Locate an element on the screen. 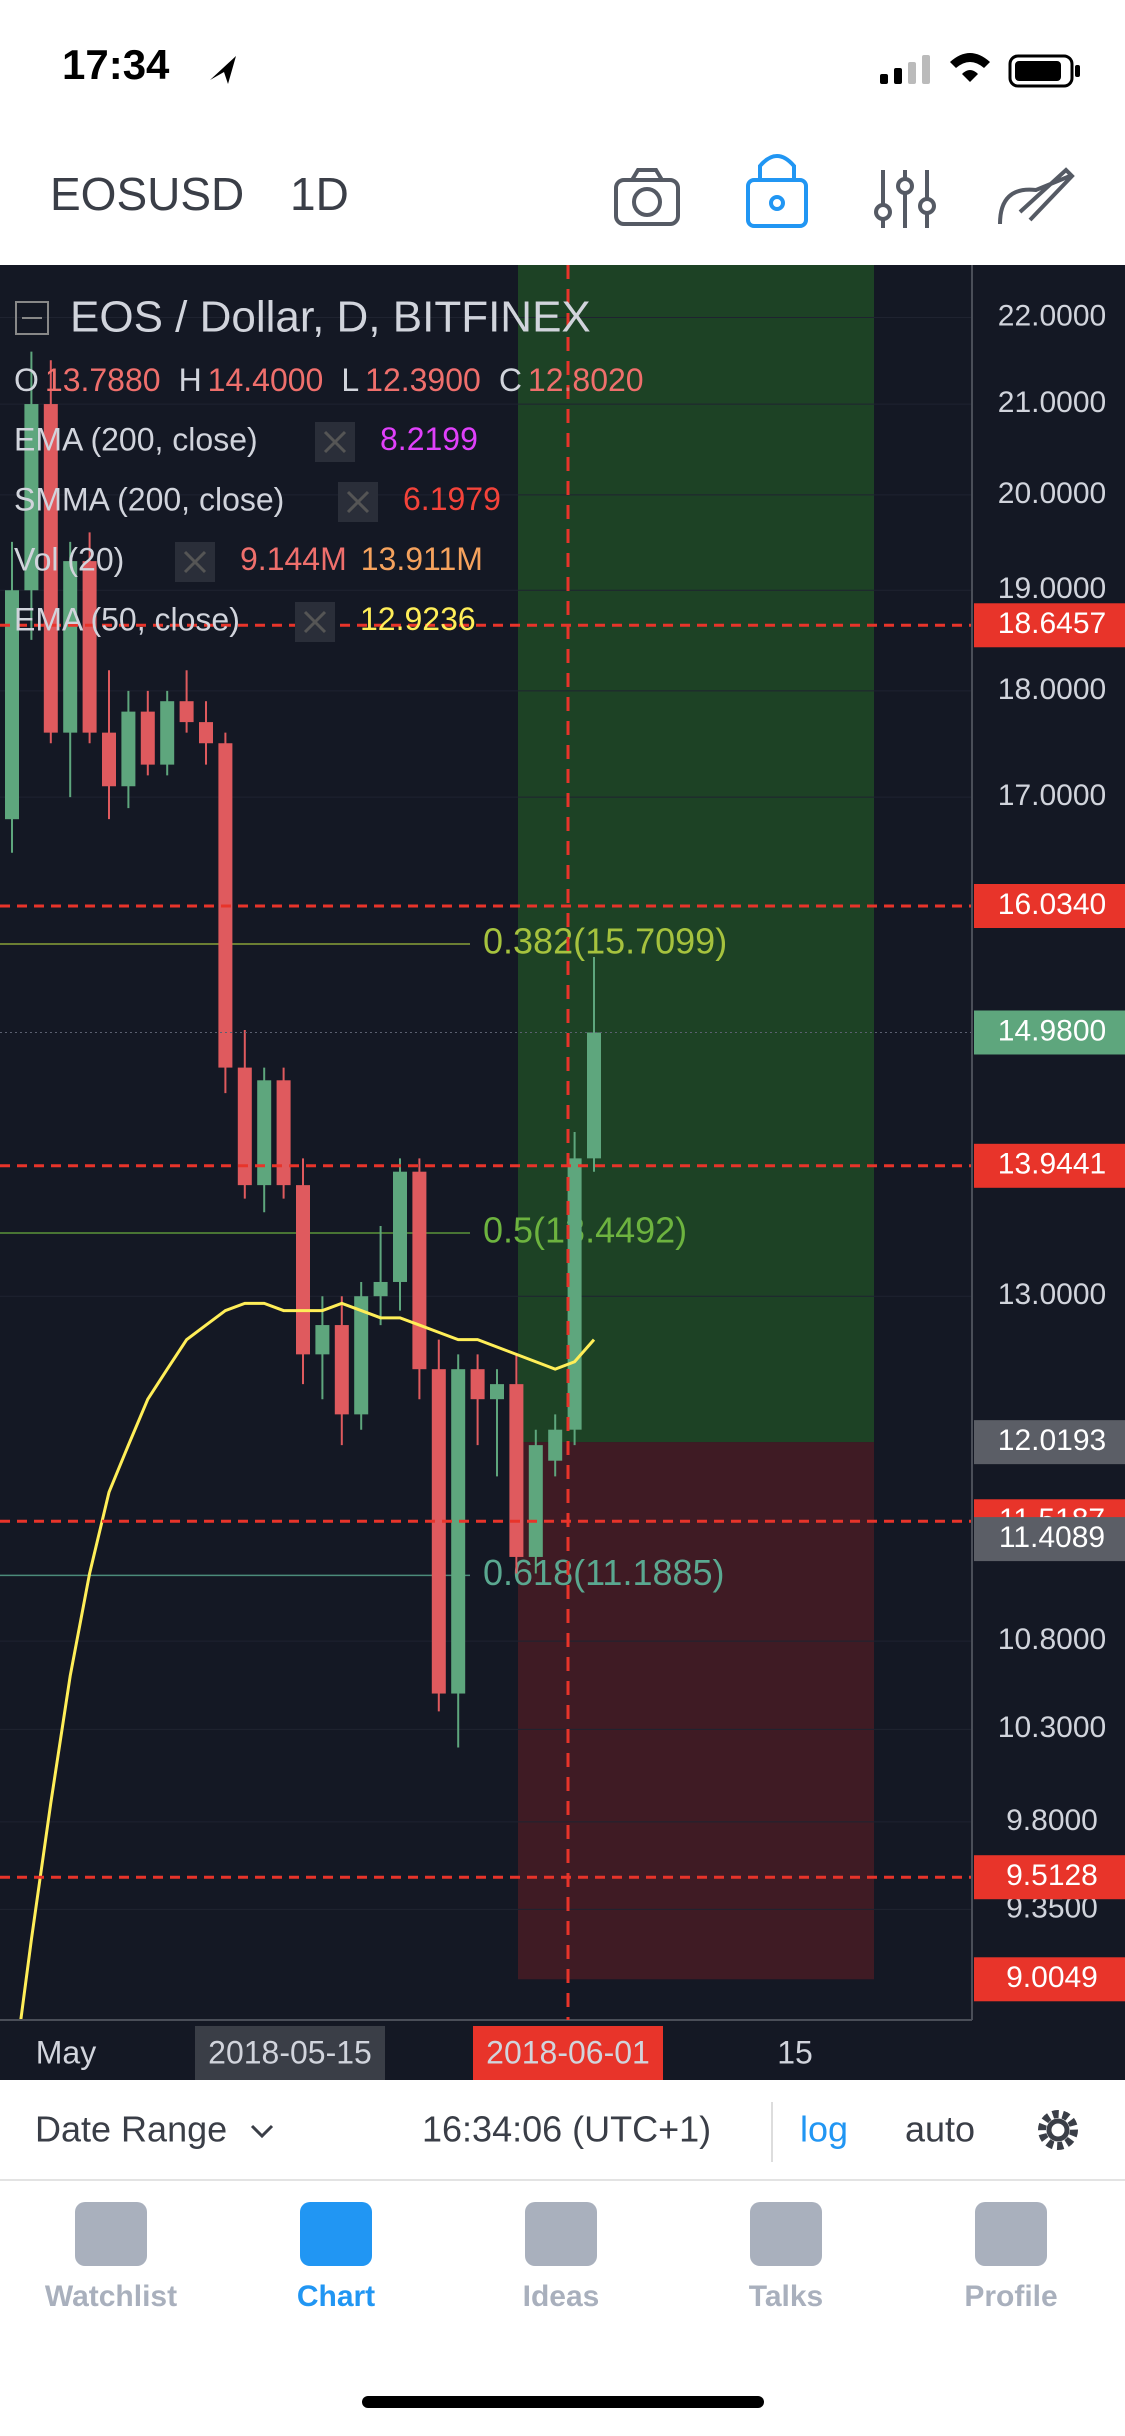 This screenshot has width=1125, height=2436. y-tick-label: 17.0000 is located at coordinates (1052, 795).